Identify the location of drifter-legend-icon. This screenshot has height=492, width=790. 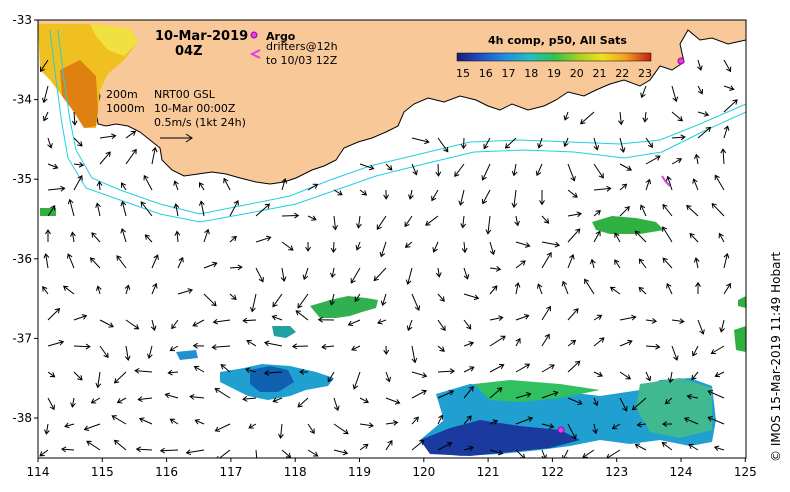
(255, 54).